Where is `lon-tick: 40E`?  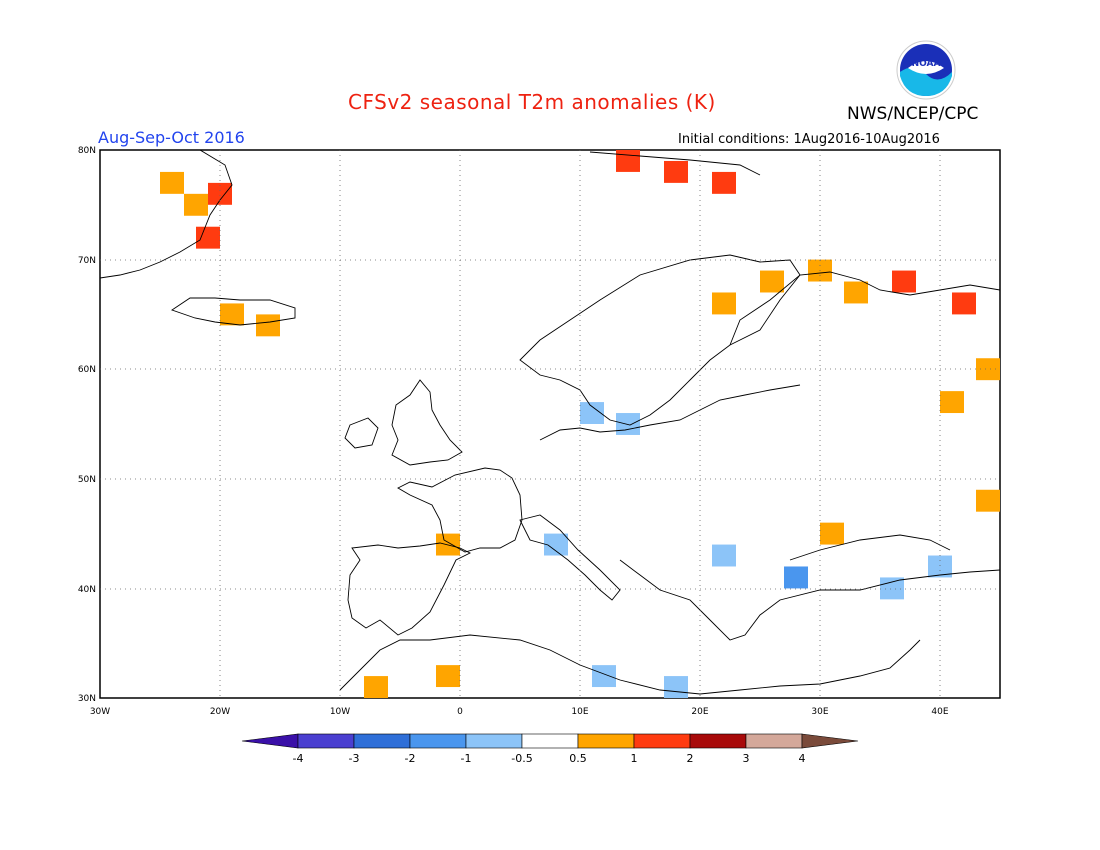 lon-tick: 40E is located at coordinates (939, 712).